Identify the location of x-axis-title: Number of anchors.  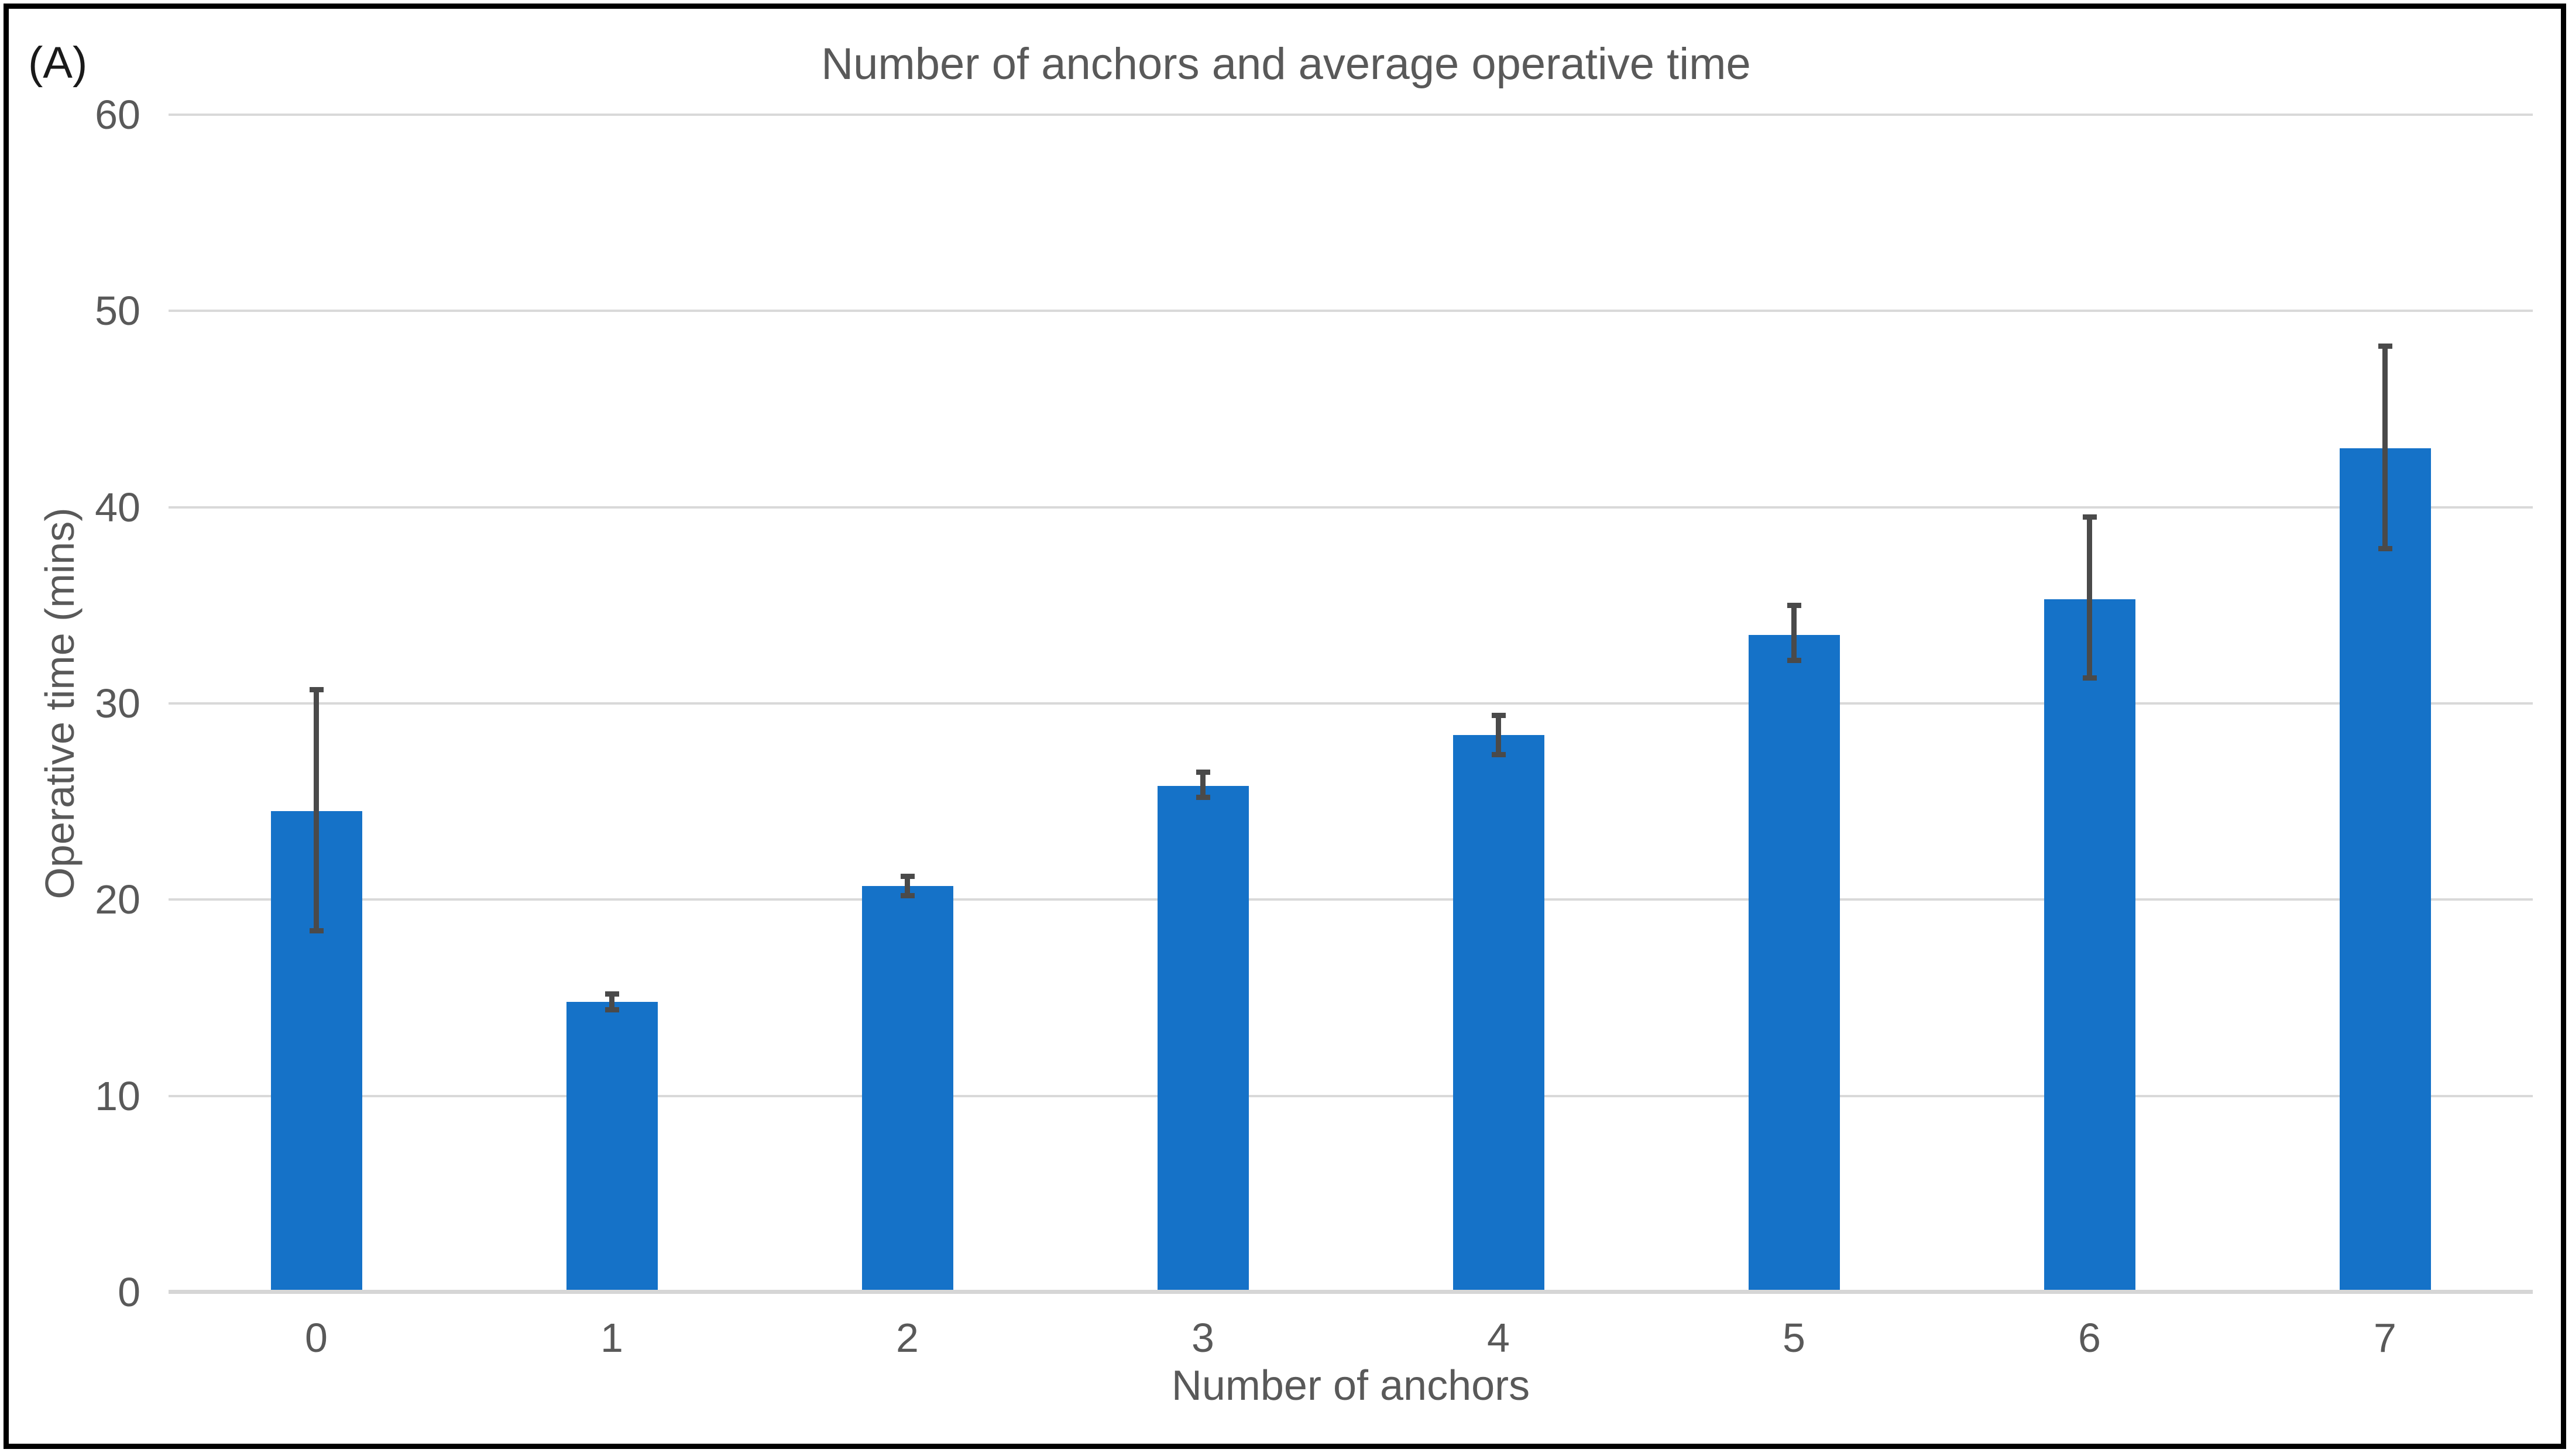
(1350, 1385).